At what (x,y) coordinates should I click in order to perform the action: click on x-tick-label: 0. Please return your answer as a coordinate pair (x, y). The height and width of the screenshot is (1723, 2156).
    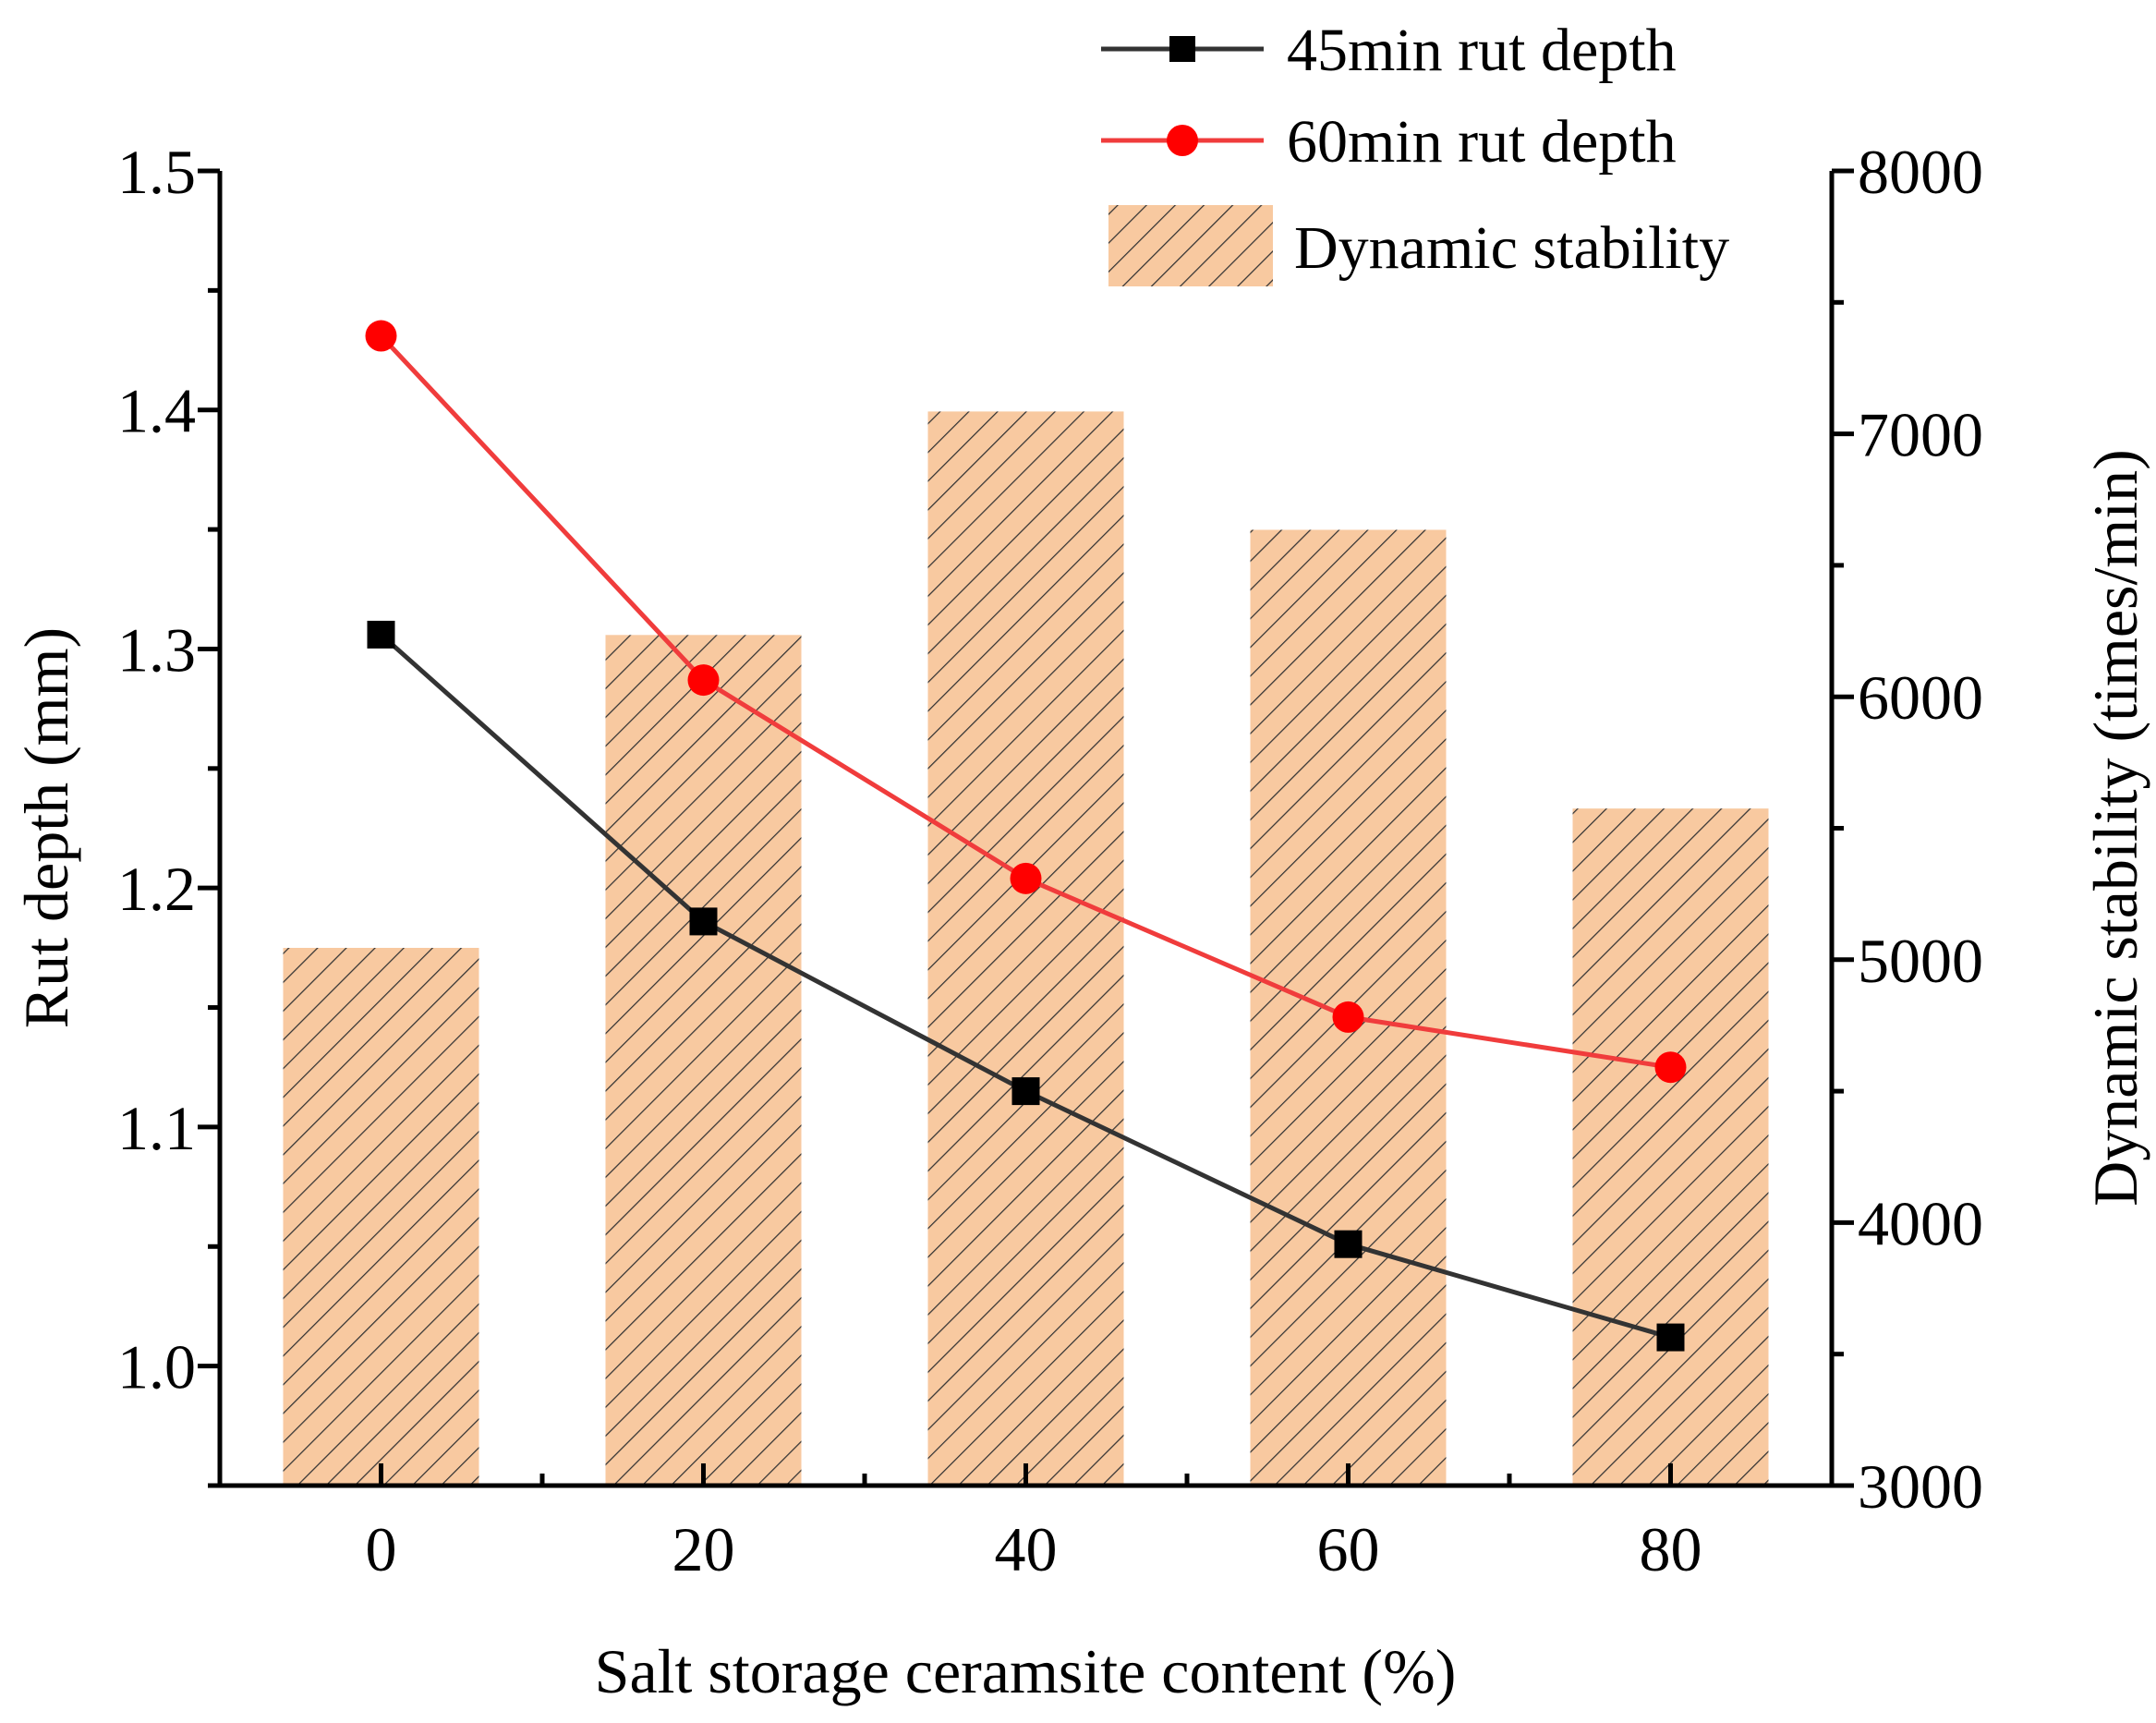
    Looking at the image, I should click on (381, 1549).